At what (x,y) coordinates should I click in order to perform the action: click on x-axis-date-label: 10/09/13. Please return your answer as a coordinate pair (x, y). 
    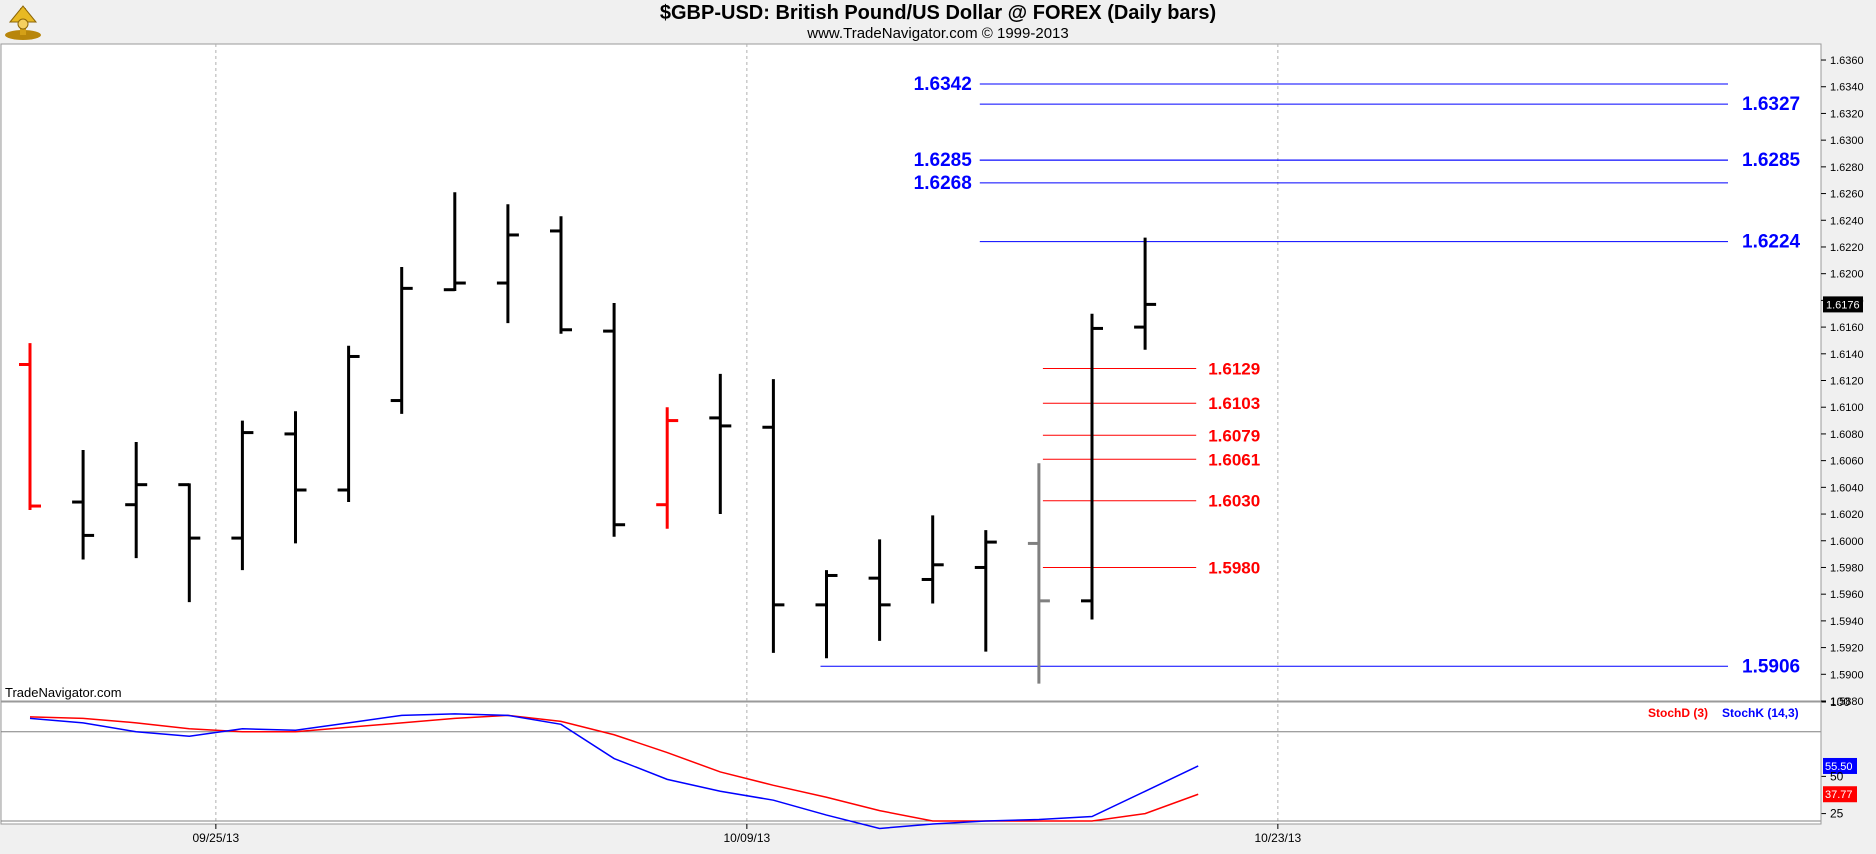
    Looking at the image, I should click on (746, 838).